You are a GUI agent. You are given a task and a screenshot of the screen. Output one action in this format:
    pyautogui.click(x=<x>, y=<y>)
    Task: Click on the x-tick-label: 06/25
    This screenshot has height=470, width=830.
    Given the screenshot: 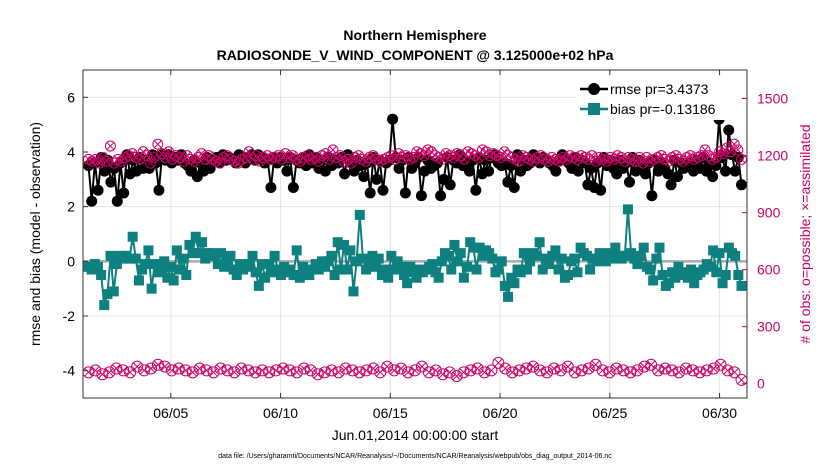 What is the action you would take?
    pyautogui.click(x=609, y=413)
    